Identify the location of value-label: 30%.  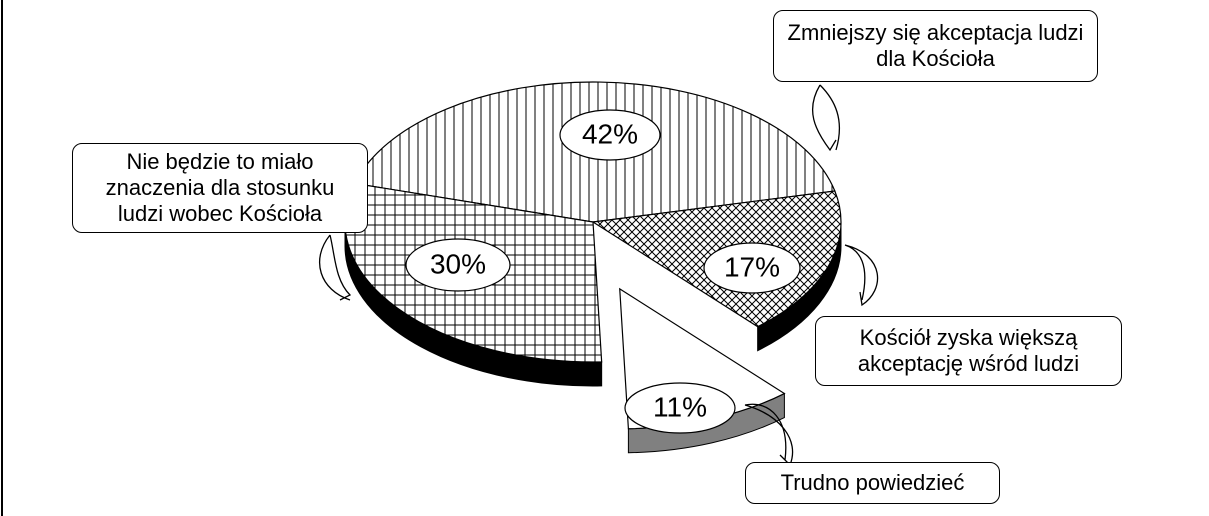
(458, 263).